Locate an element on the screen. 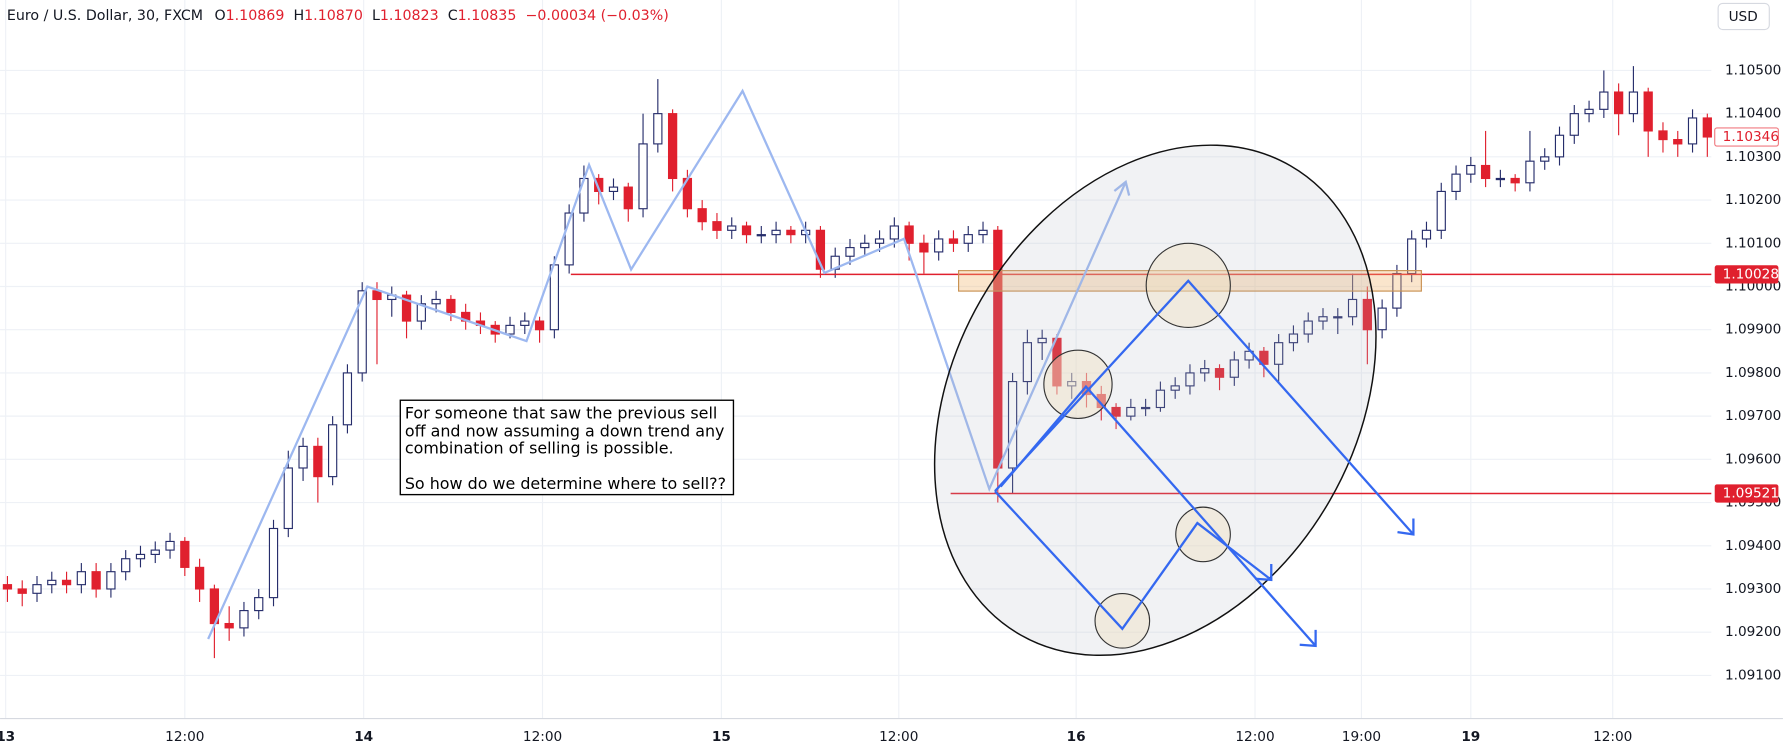  y-tick-label: 1.10100 is located at coordinates (1753, 243).